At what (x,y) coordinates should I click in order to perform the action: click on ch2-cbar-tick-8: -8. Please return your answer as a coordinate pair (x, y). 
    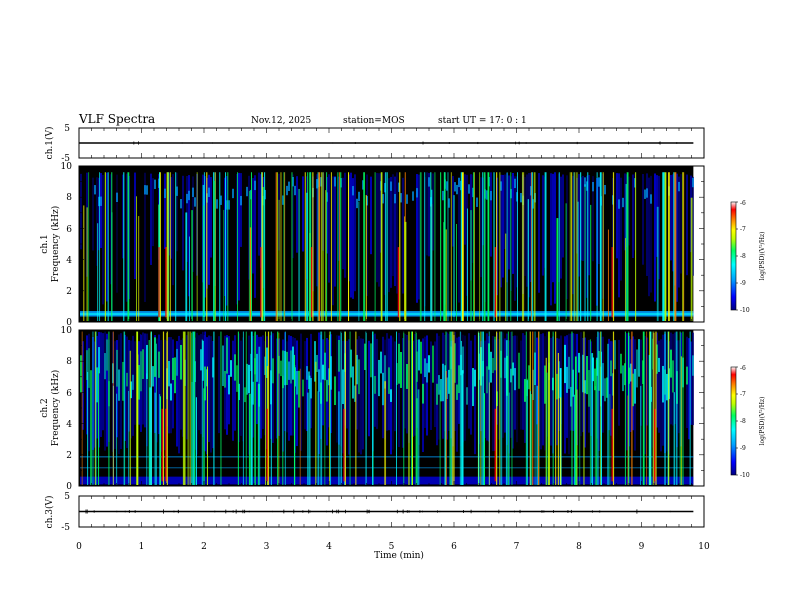
    Looking at the image, I should click on (743, 421).